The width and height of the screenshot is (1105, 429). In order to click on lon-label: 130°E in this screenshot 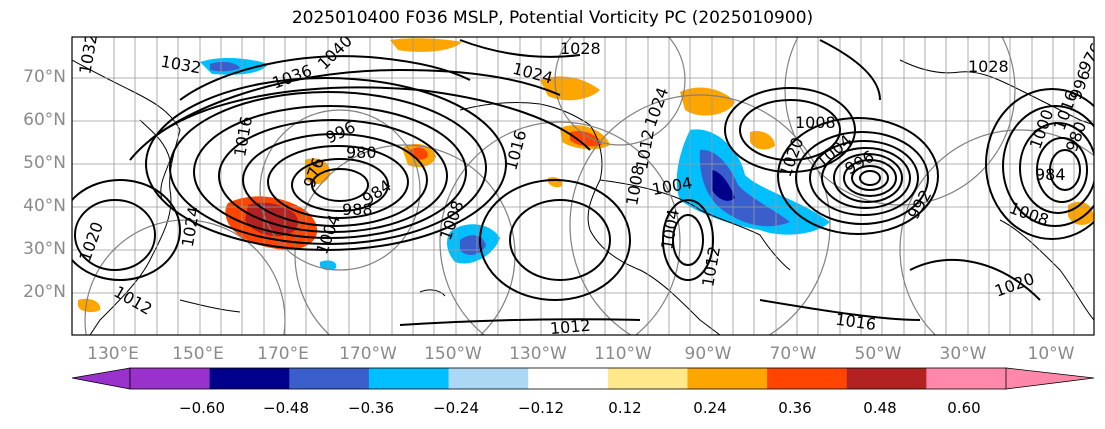, I will do `click(113, 354)`.